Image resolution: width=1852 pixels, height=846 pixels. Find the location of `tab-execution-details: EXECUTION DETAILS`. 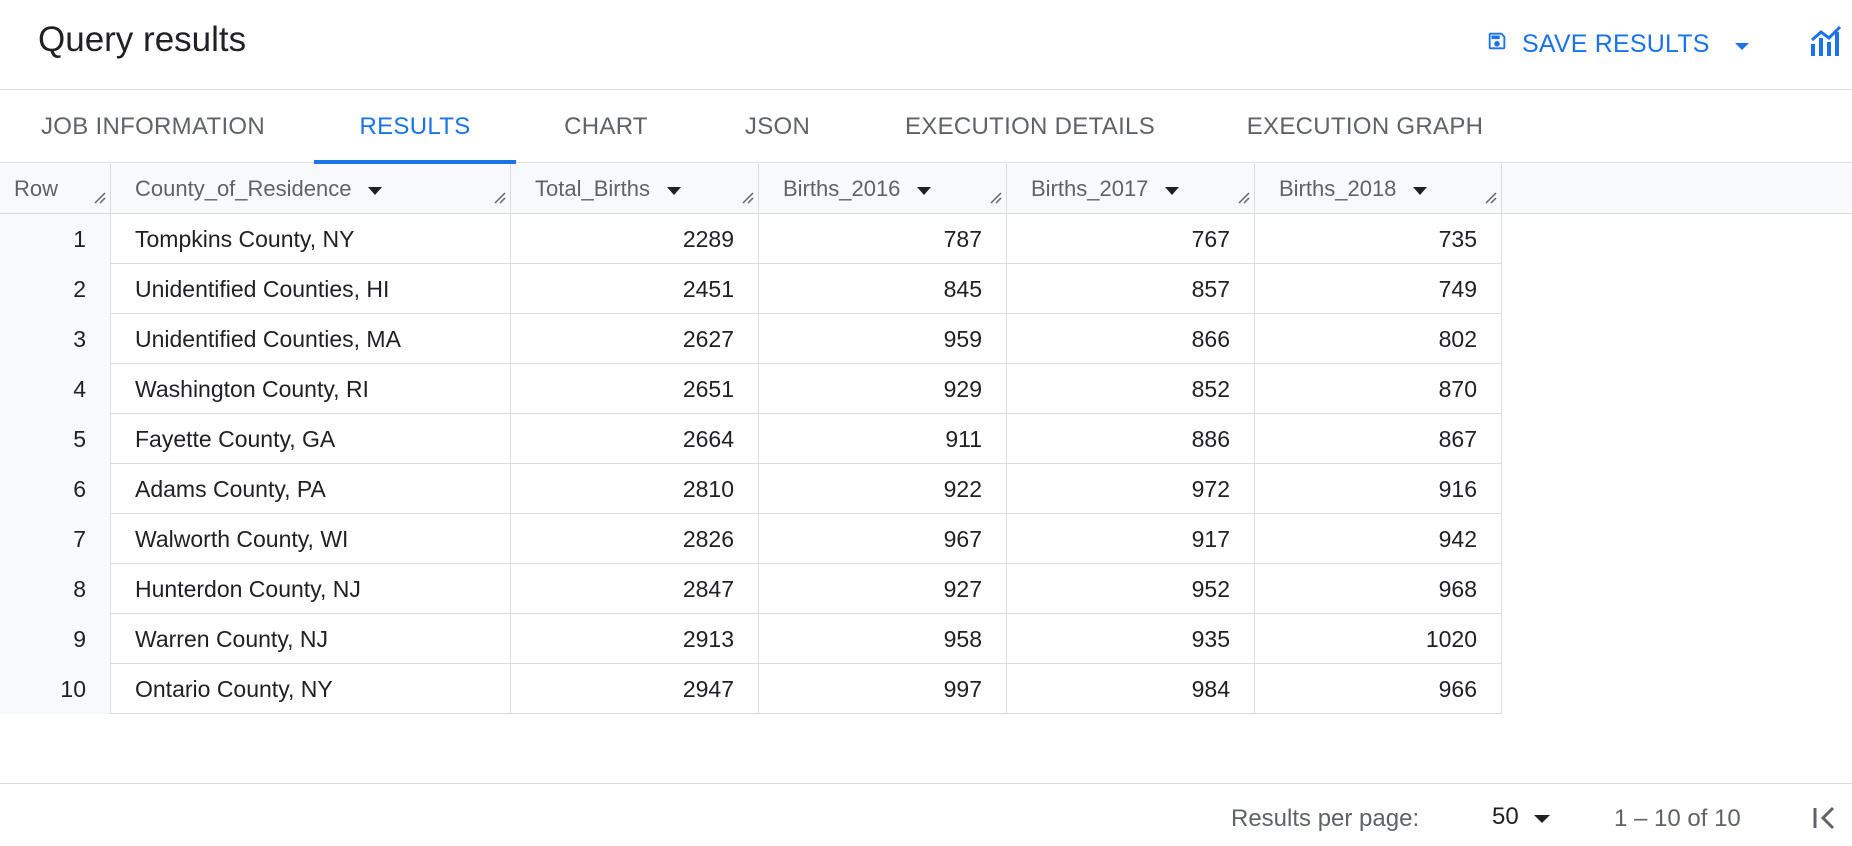

tab-execution-details: EXECUTION DETAILS is located at coordinates (1030, 126).